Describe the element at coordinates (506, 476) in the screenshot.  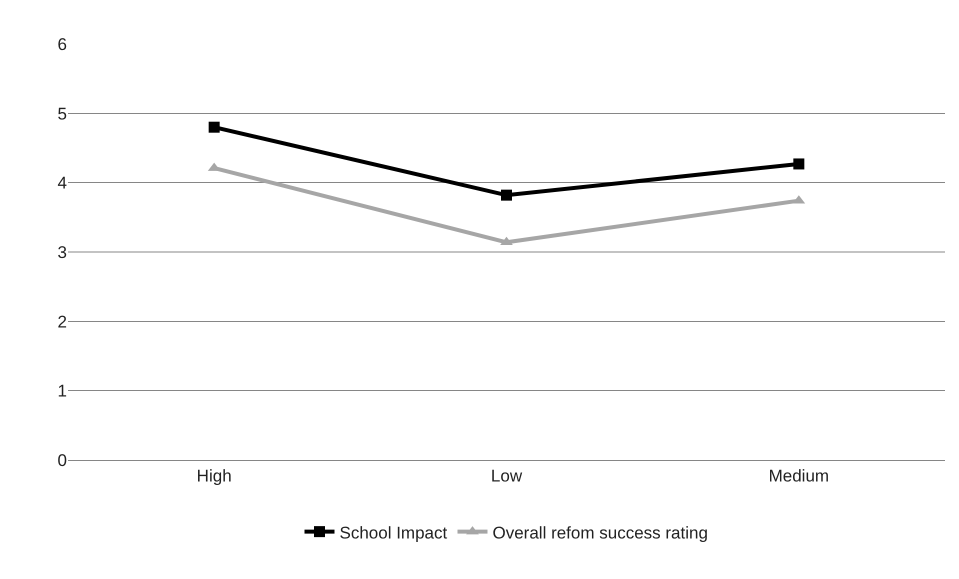
I see `x-tick-label: Low` at that location.